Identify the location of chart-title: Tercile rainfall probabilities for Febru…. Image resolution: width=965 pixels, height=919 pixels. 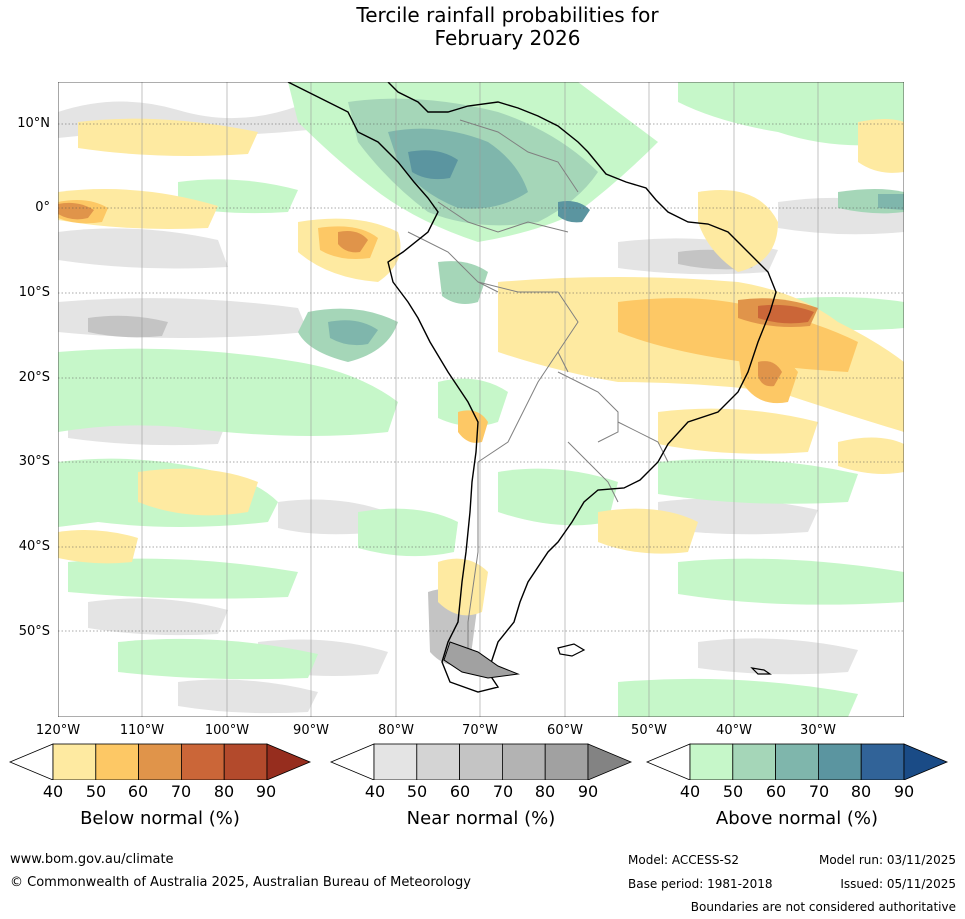
(482, 27).